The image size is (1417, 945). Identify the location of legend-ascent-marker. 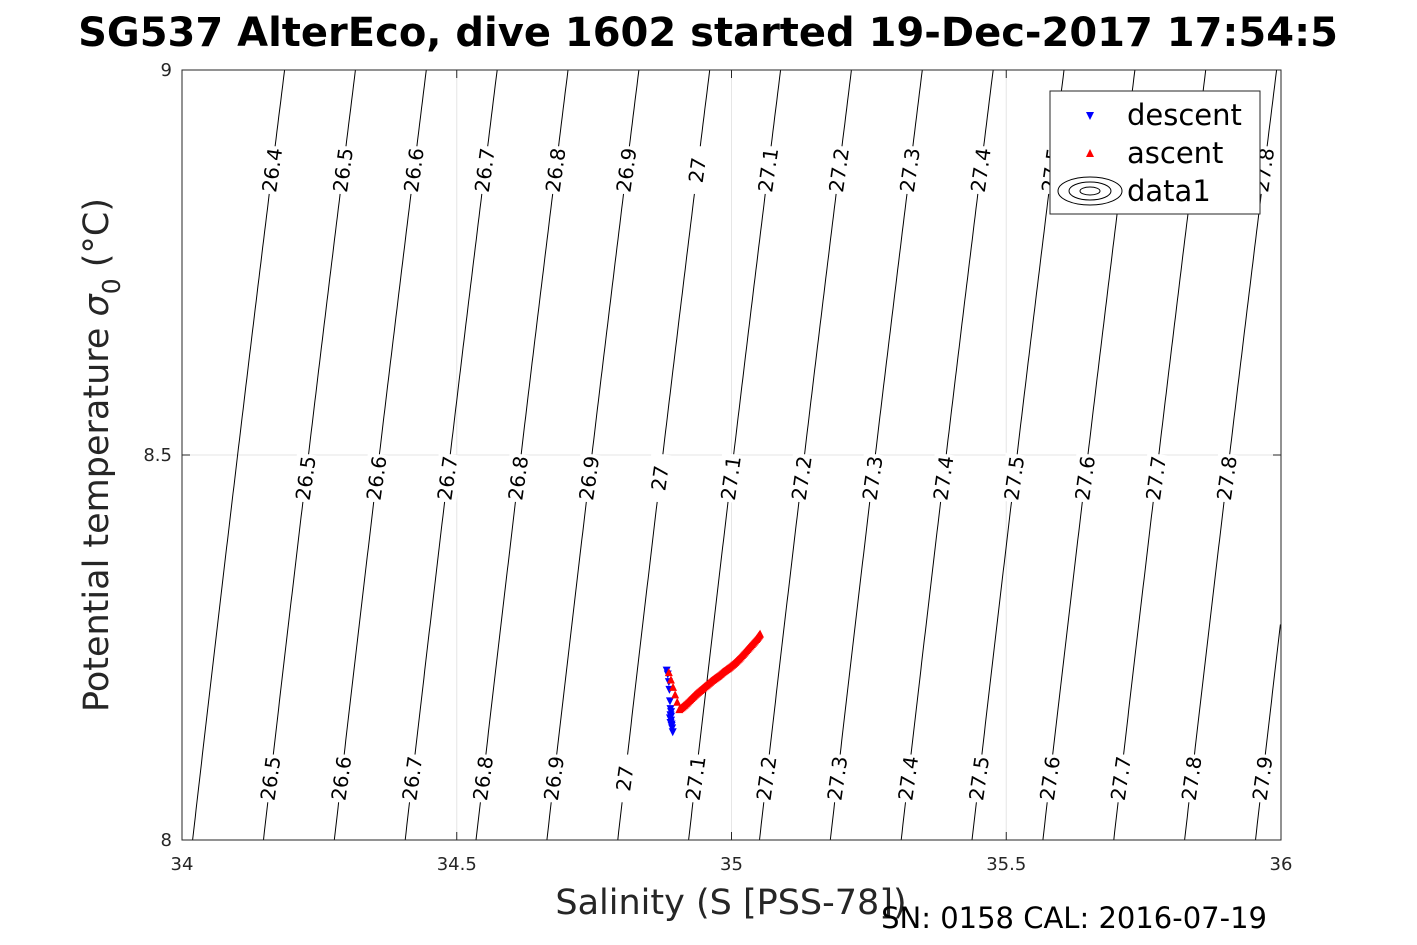
(1090, 153).